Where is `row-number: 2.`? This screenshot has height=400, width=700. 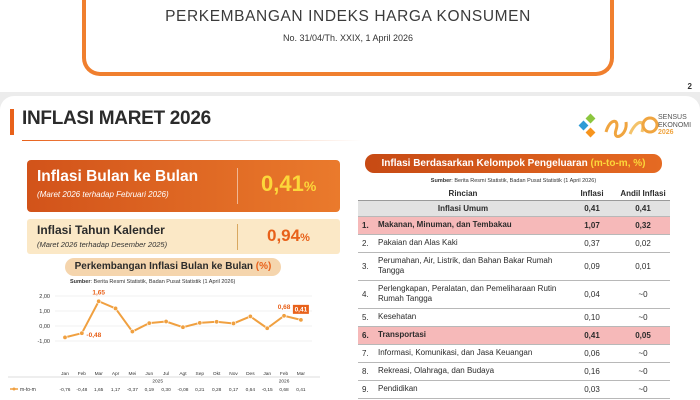
row-number: 2. is located at coordinates (366, 243).